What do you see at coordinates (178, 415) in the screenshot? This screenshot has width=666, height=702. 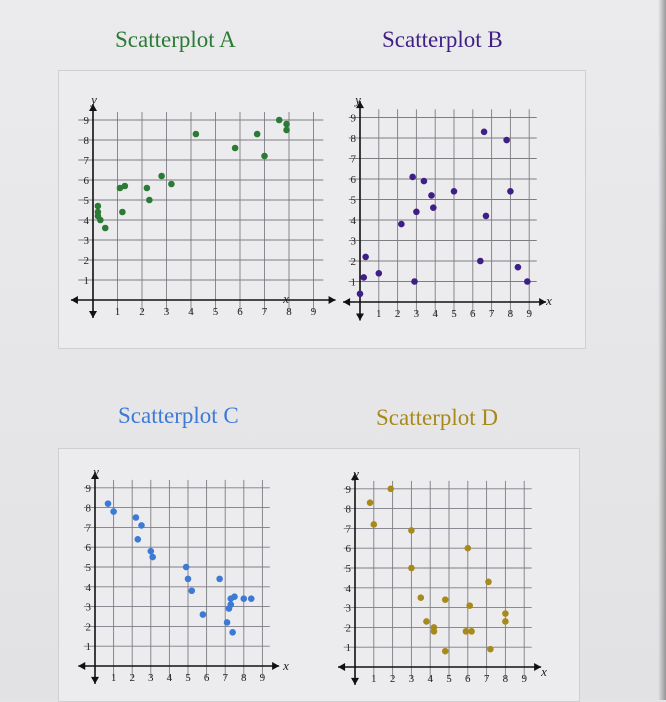 I see `scatterplot-c-title: Scatterplot C` at bounding box center [178, 415].